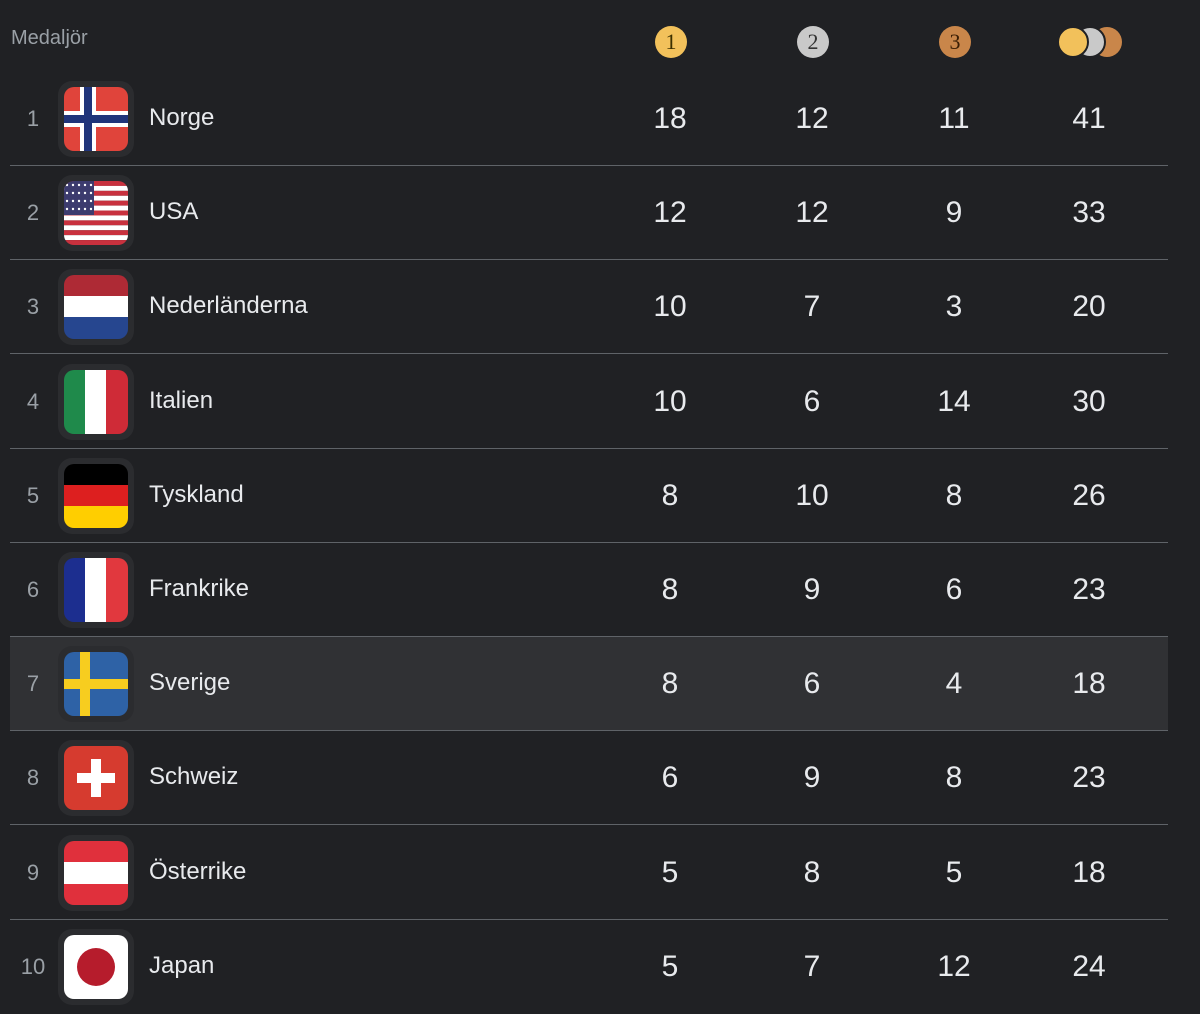 The width and height of the screenshot is (1200, 1014). I want to click on medal-label: 1, so click(671, 41).